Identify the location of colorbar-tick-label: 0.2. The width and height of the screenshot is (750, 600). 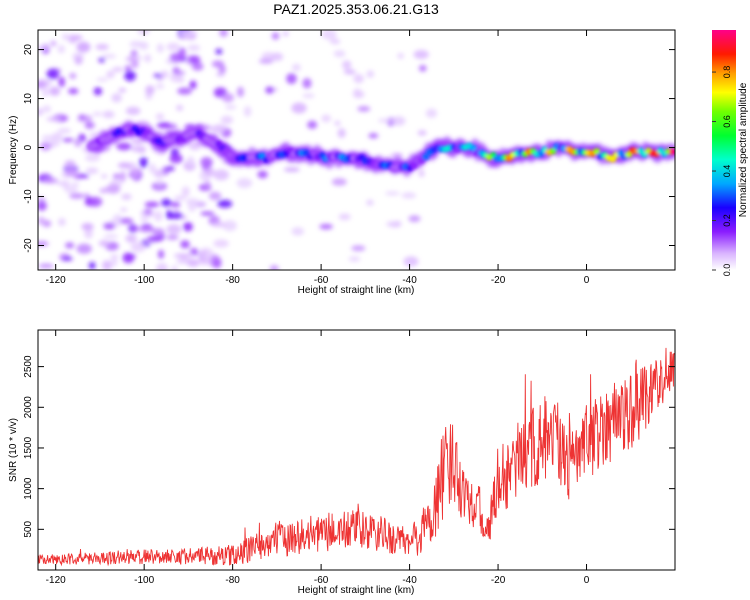
(727, 220).